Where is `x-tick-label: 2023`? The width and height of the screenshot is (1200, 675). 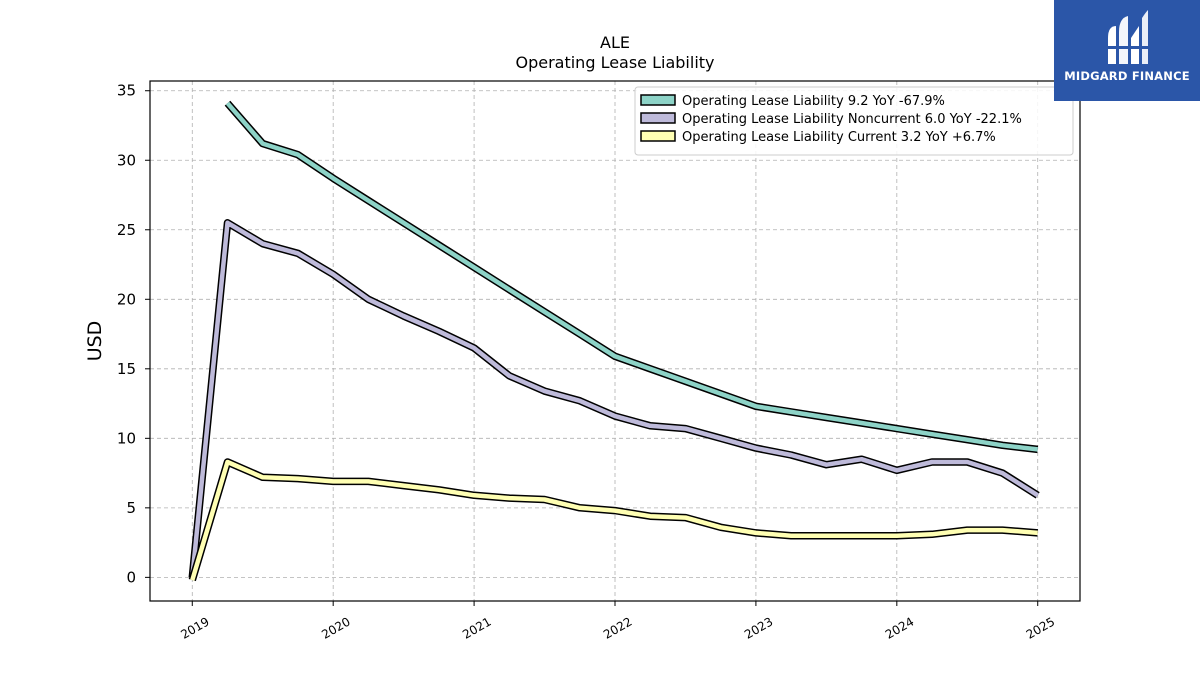 x-tick-label: 2023 is located at coordinates (758, 627).